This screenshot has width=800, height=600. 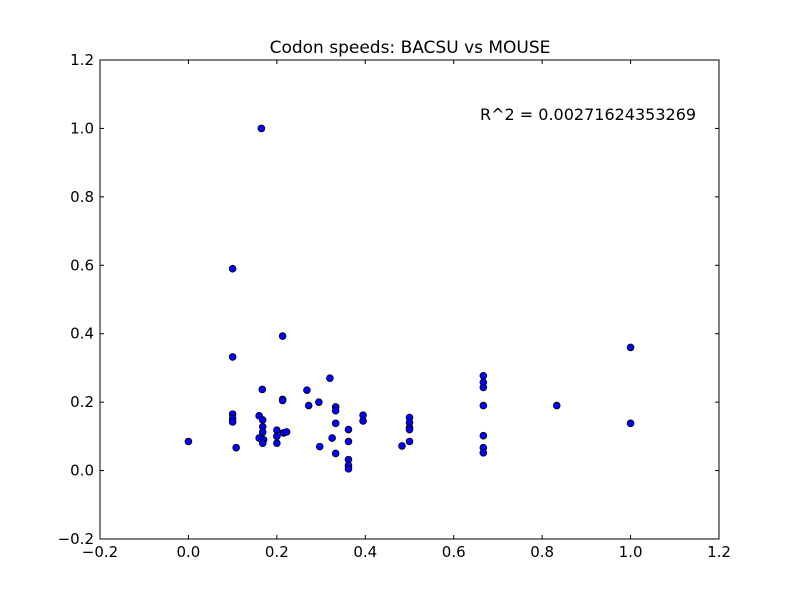 What do you see at coordinates (82, 471) in the screenshot?
I see `y-tick-label: 0.0` at bounding box center [82, 471].